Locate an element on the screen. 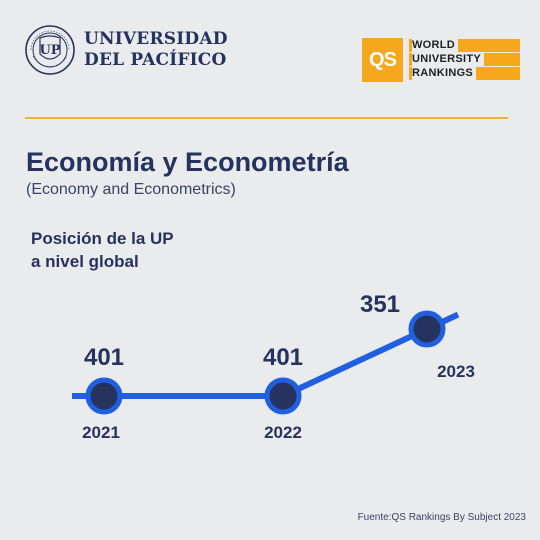 The image size is (540, 540). header-divider is located at coordinates (266, 118).